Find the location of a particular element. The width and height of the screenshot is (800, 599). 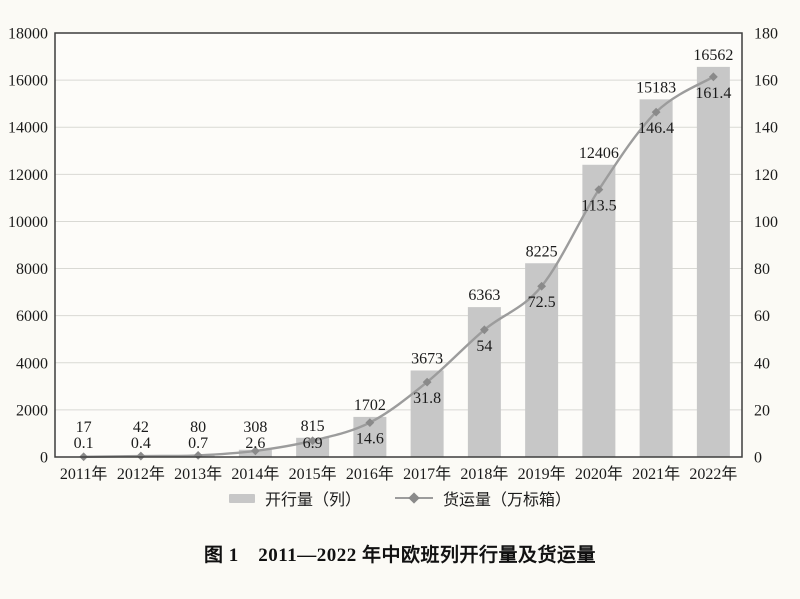

x-axis-label-2011年: 2011年 is located at coordinates (83, 474).